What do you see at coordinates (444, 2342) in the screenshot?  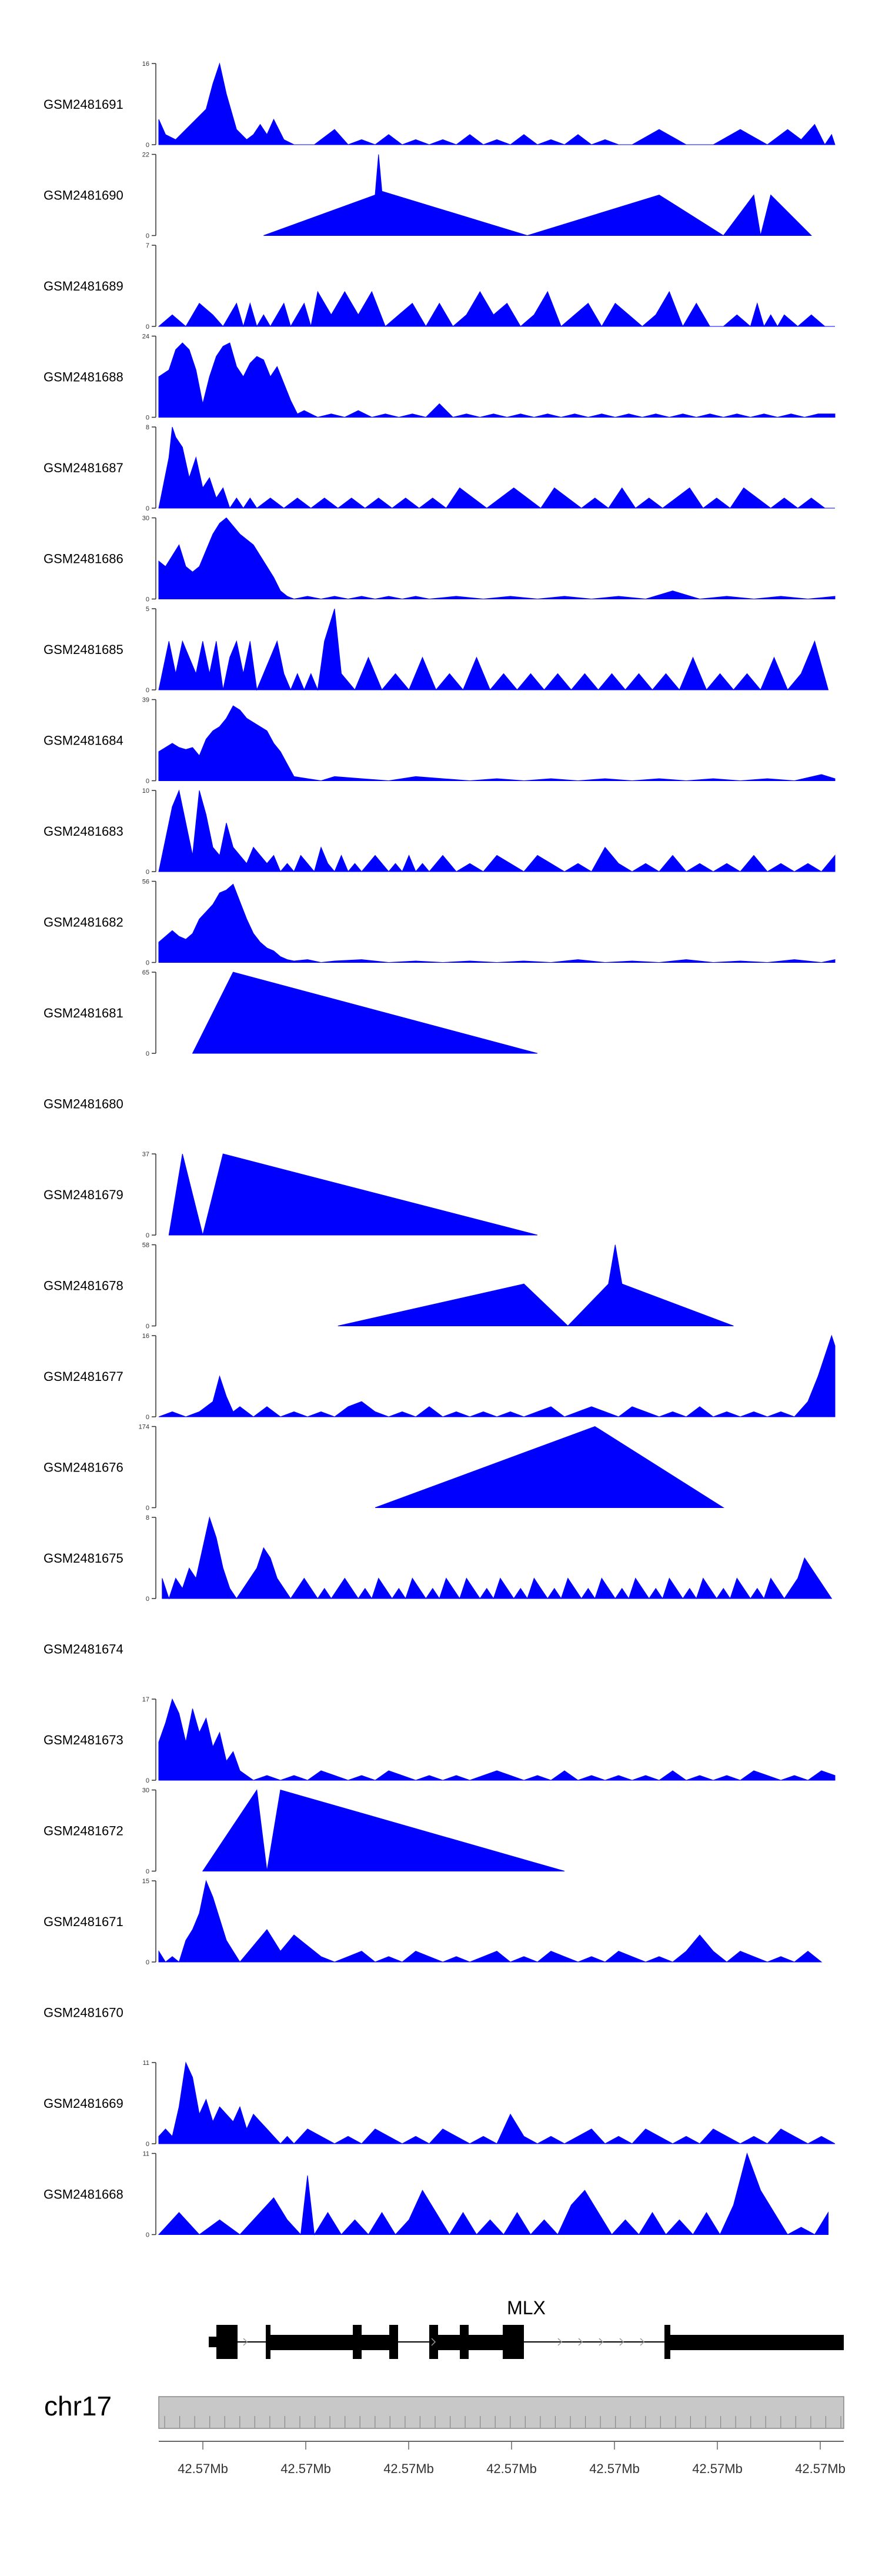 I see `intron-direction-arrows` at bounding box center [444, 2342].